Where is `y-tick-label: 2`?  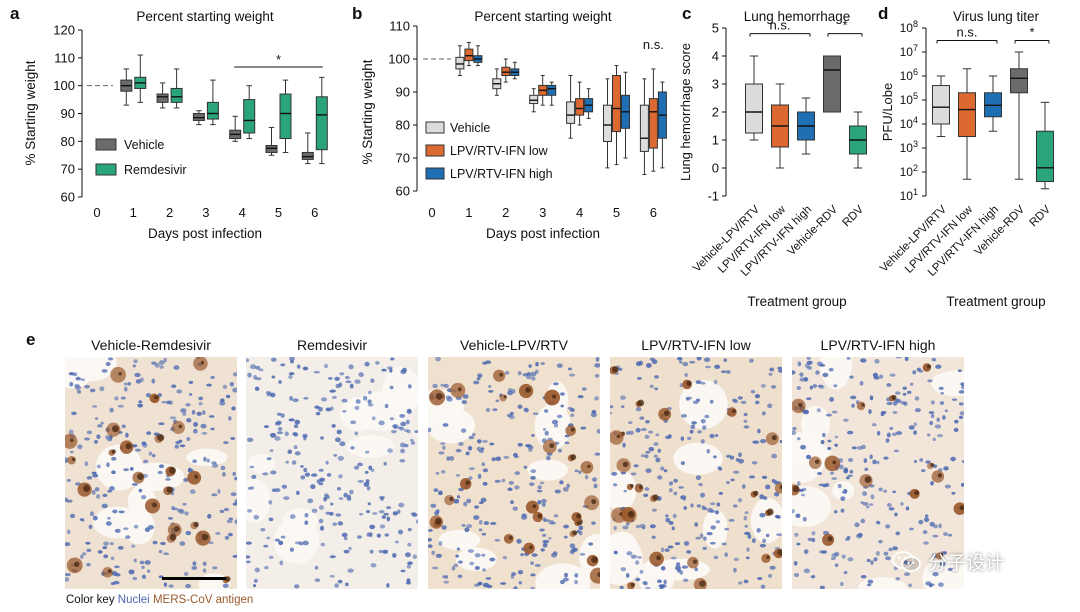
y-tick-label: 2 is located at coordinates (715, 112).